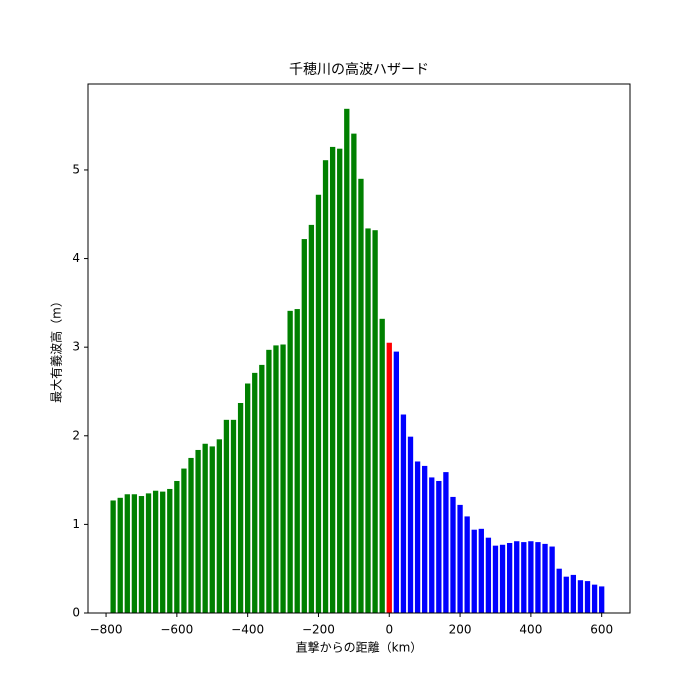 The width and height of the screenshot is (700, 700). What do you see at coordinates (359, 647) in the screenshot?
I see `x-axis-label: 直撃からの距離（km）` at bounding box center [359, 647].